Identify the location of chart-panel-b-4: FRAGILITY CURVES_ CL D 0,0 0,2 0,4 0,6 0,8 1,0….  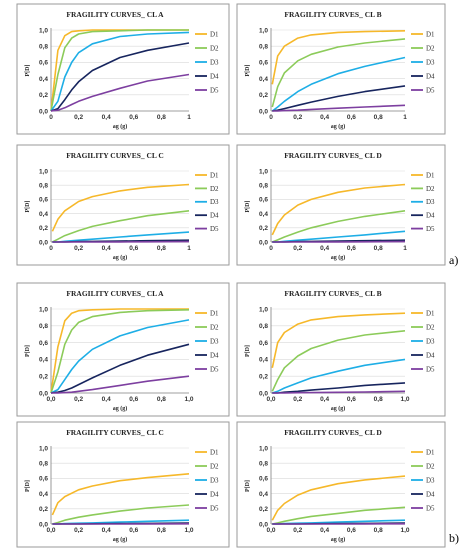
(341, 484).